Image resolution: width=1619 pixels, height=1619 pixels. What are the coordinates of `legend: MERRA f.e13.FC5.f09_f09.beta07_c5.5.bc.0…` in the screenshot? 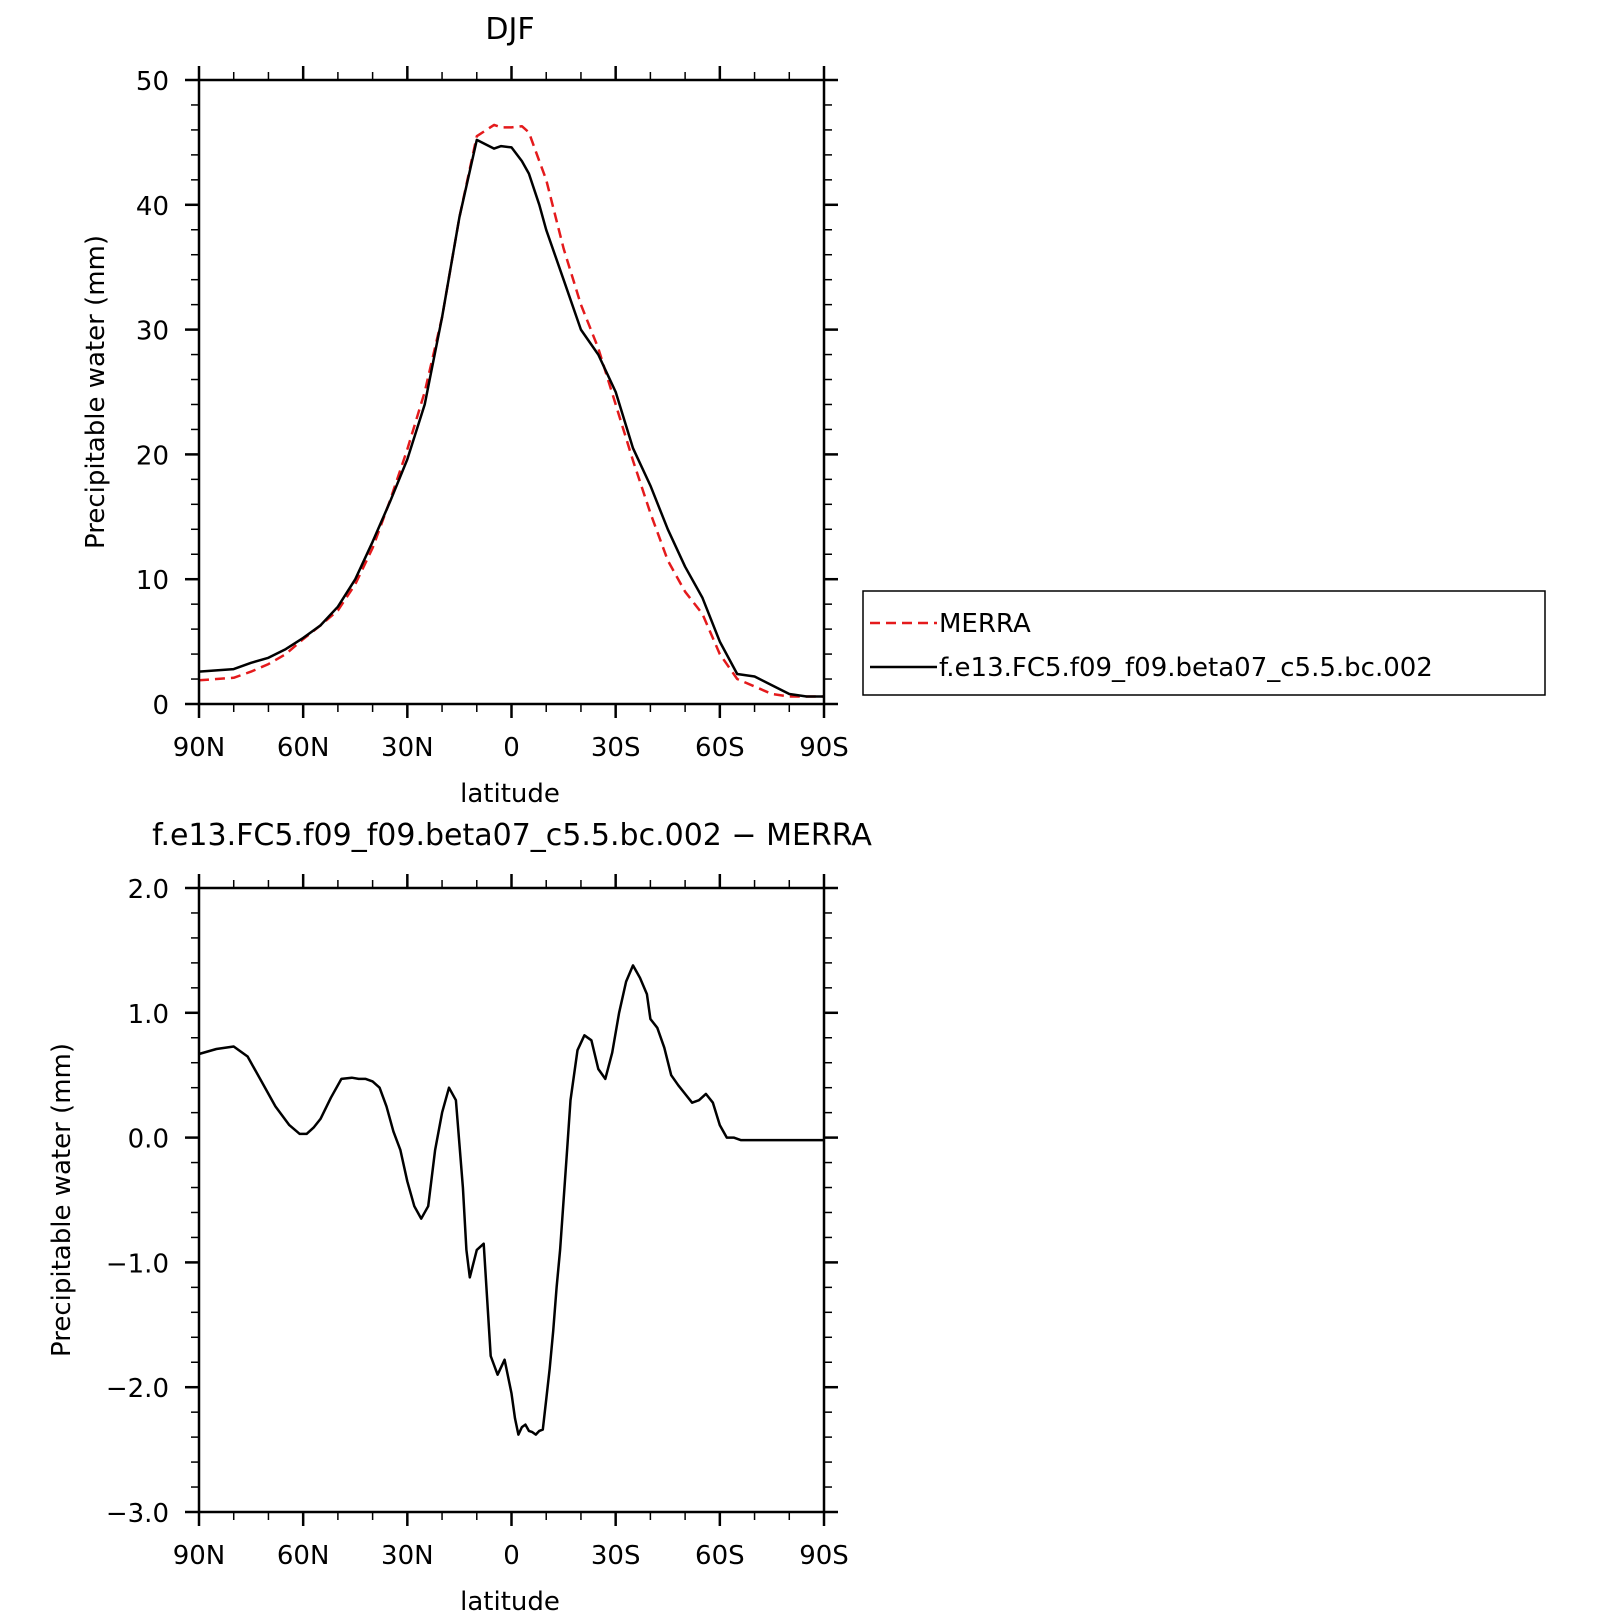 It's located at (1204, 643).